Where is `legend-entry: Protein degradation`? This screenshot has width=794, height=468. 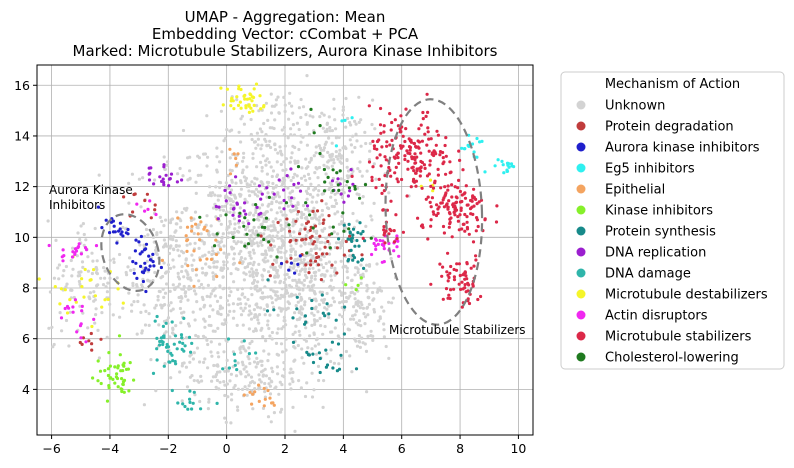 legend-entry: Protein degradation is located at coordinates (669, 127).